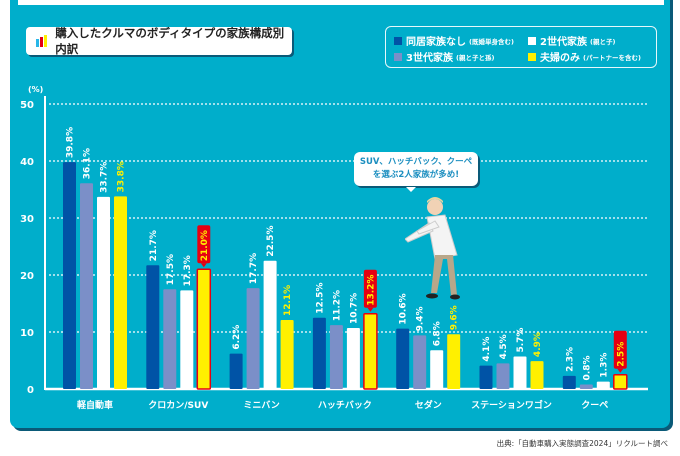 This screenshot has height=456, width=680. I want to click on data-label: 5.7%, so click(521, 340).